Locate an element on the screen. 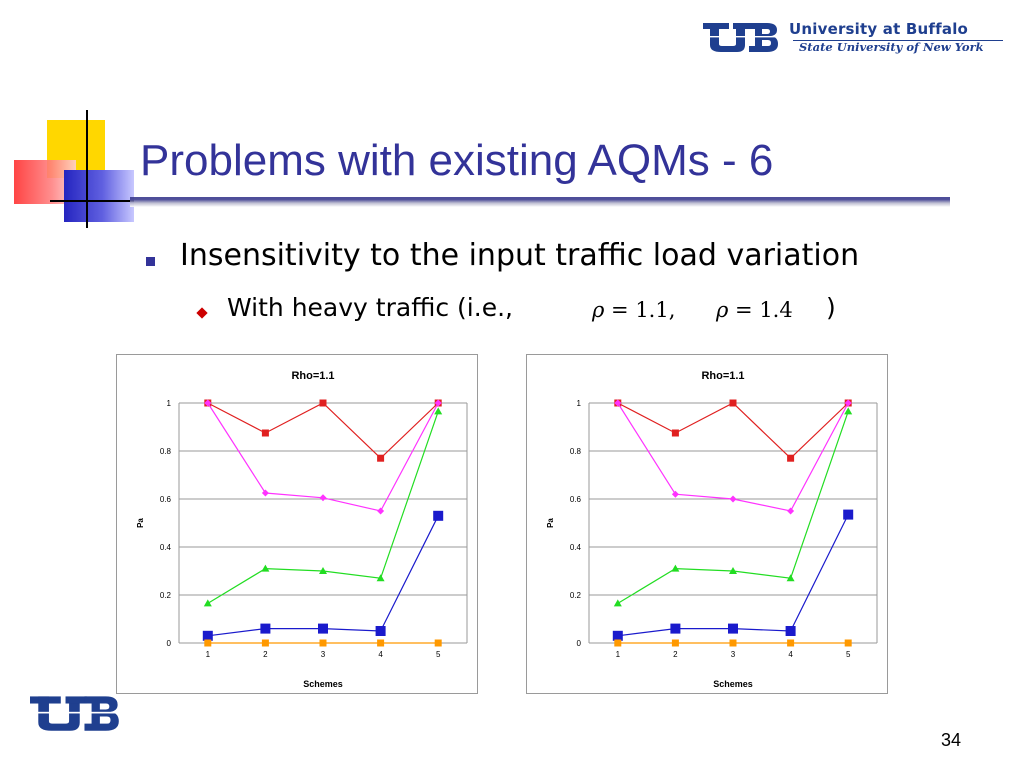 Image resolution: width=1024 pixels, height=768 pixels. rho-symbol-1: ρ is located at coordinates (598, 310).